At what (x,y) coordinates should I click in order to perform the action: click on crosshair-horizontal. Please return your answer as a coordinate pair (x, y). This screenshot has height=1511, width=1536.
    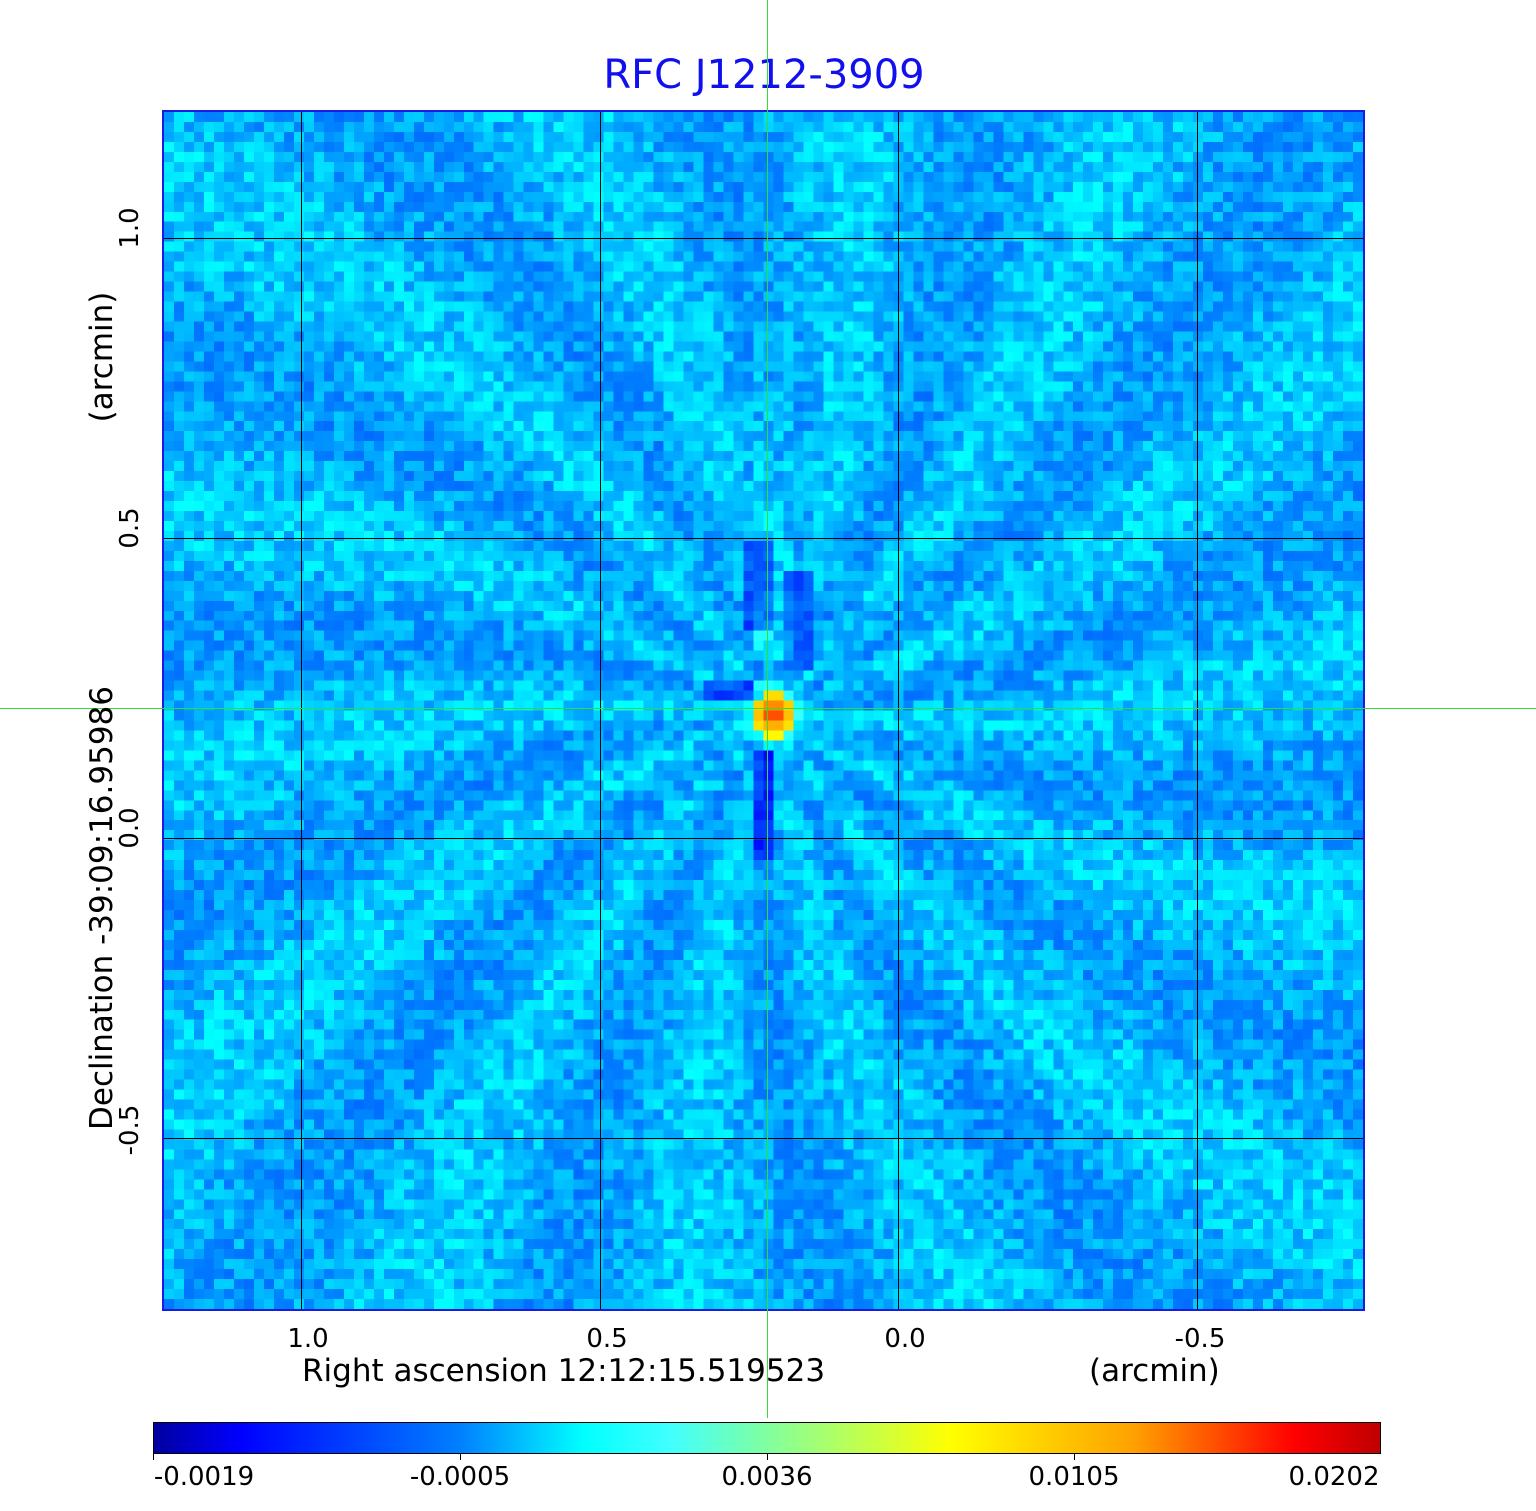
    Looking at the image, I should click on (768, 708).